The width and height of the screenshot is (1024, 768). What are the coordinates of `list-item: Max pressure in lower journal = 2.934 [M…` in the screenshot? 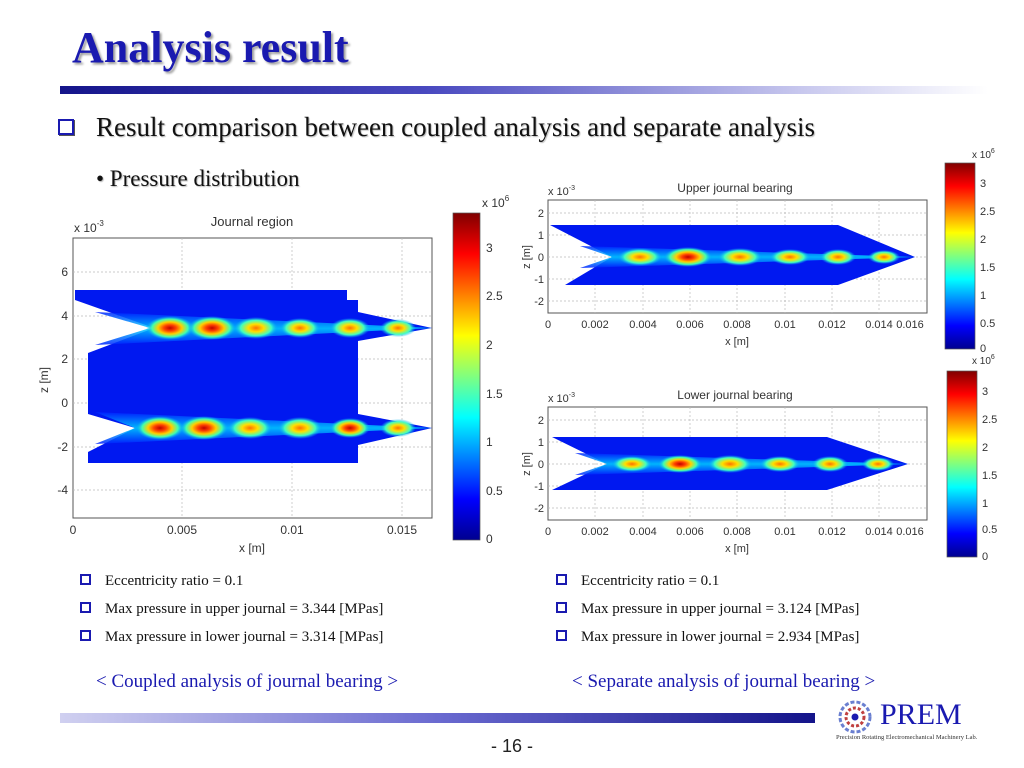 It's located at (707, 640).